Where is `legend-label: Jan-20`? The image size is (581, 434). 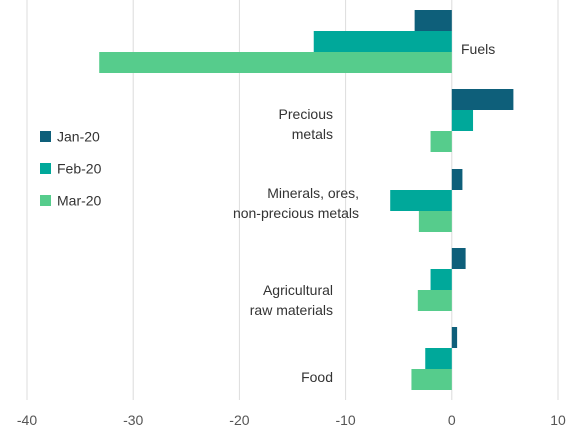
legend-label: Jan-20 is located at coordinates (78, 137).